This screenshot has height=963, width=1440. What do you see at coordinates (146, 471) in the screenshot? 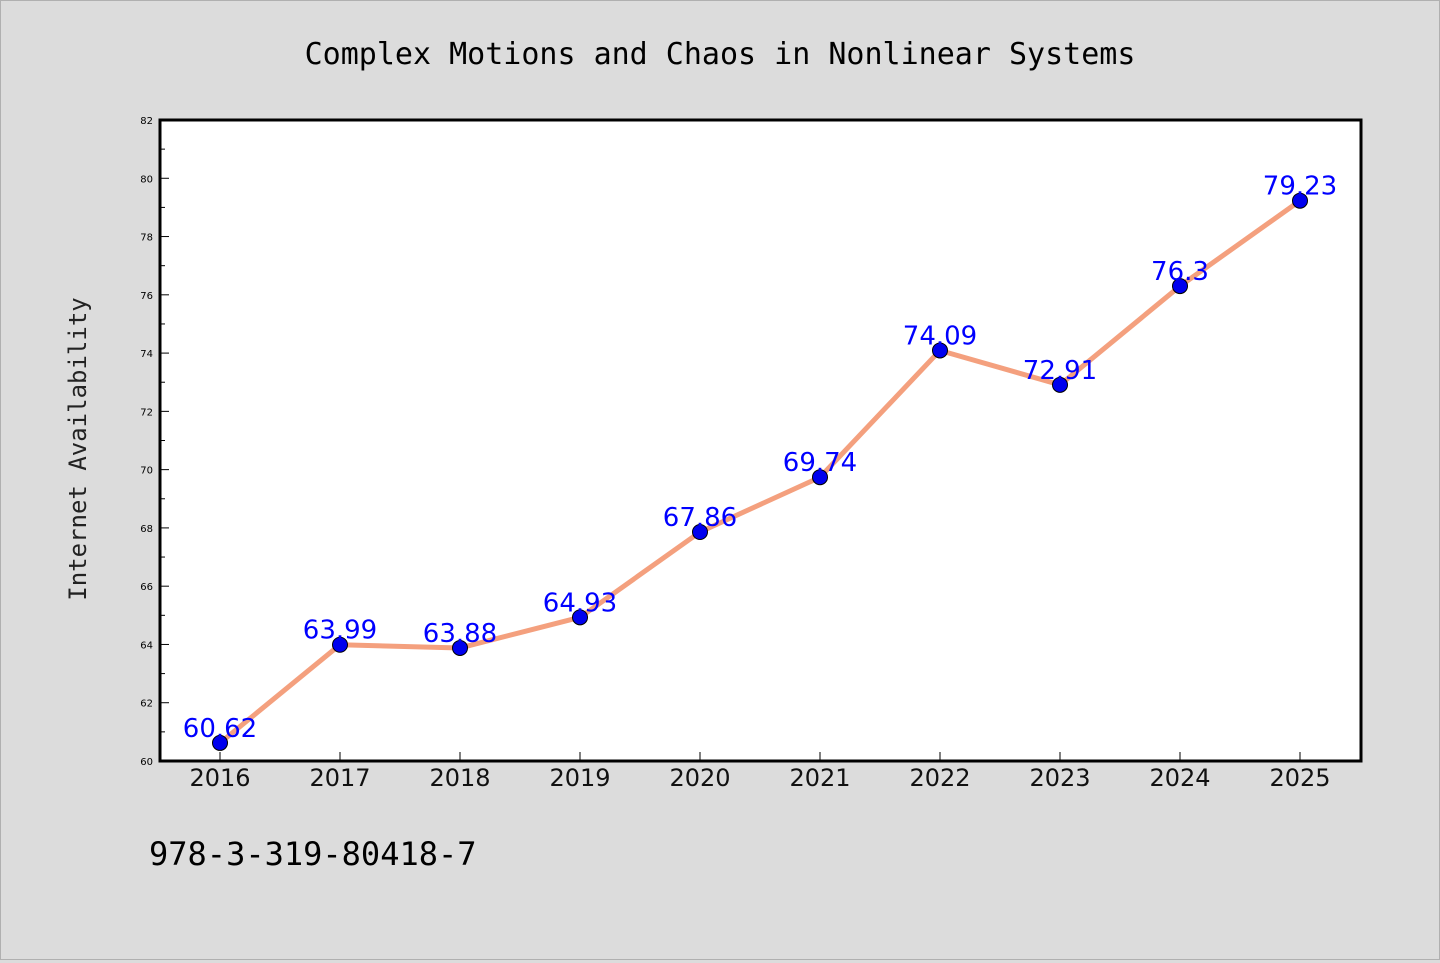
I see `y-tick-label: 70` at bounding box center [146, 471].